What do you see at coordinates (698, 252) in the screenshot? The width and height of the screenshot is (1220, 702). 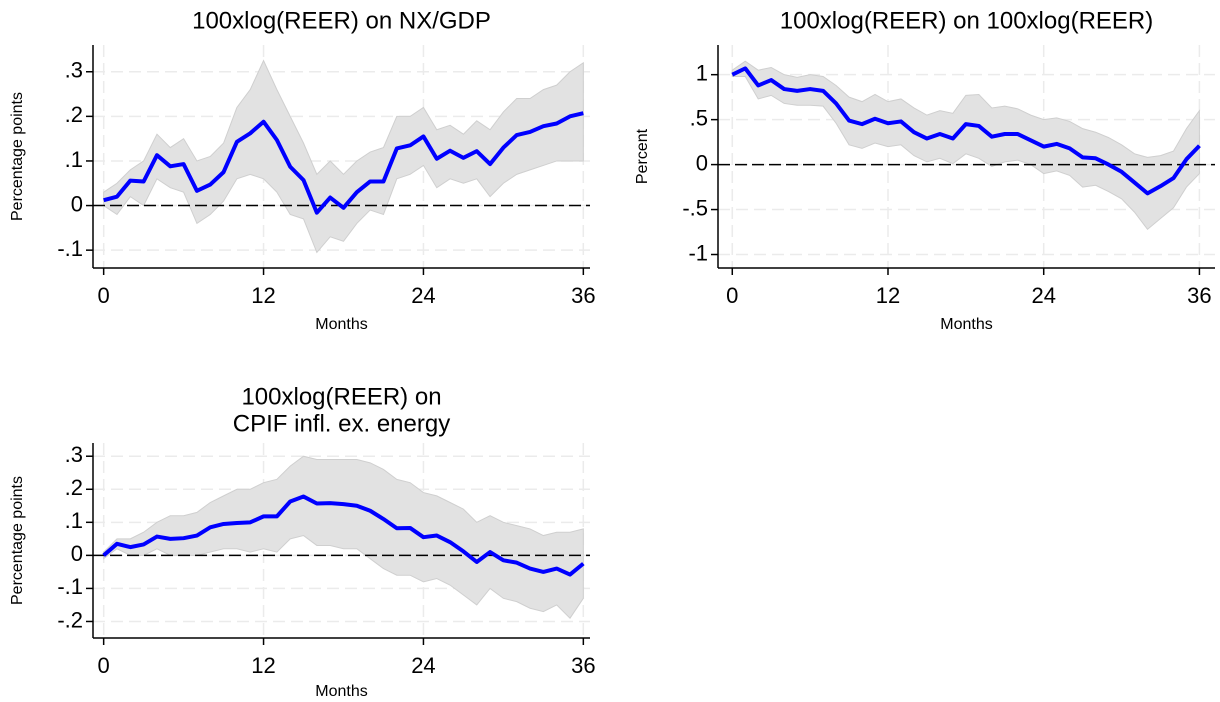 I see `y-tick-label: -1` at bounding box center [698, 252].